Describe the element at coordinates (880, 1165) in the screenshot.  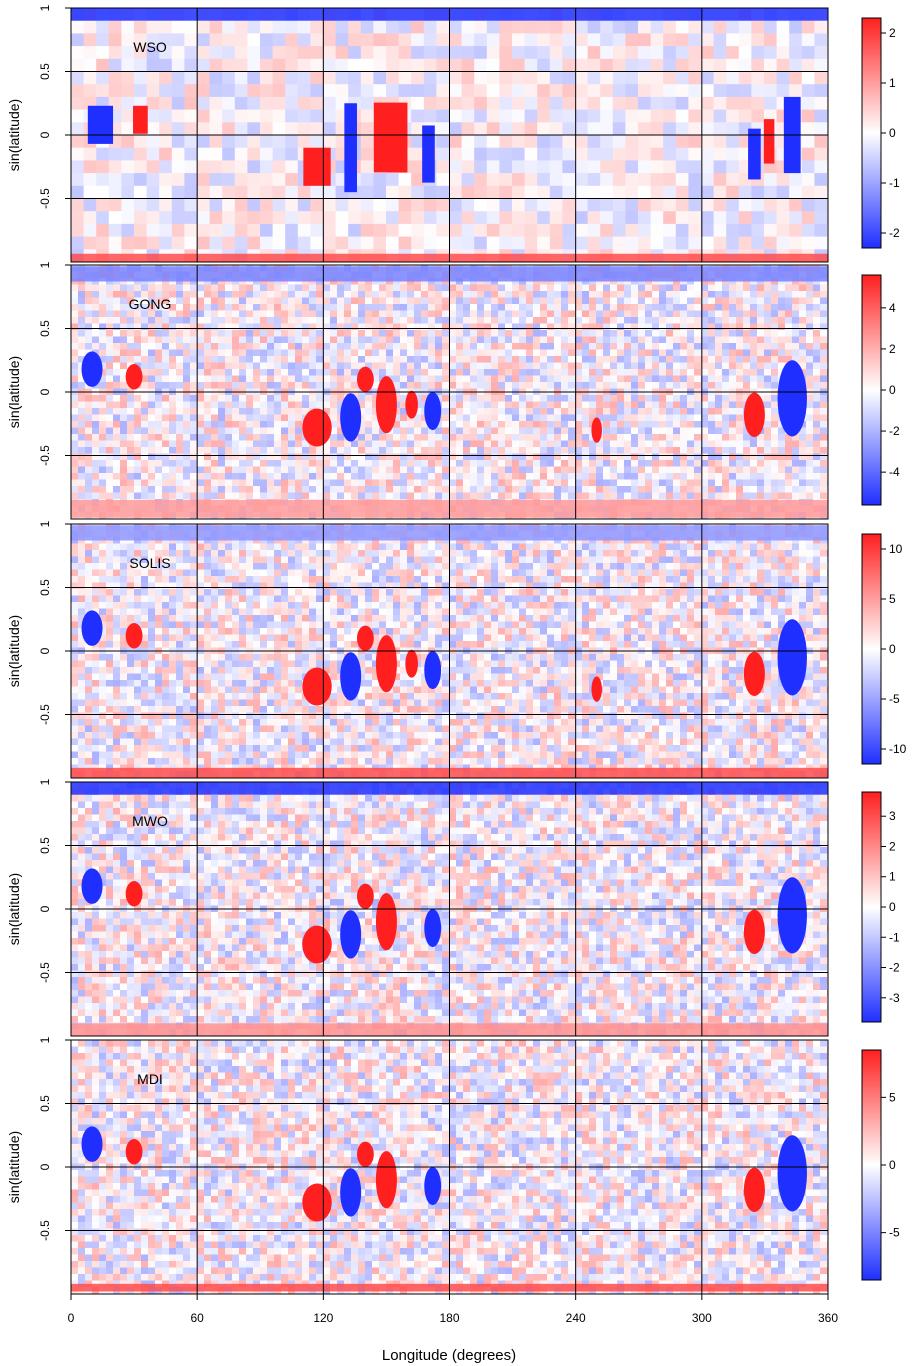
I see `colorbar: 5 0 -5` at that location.